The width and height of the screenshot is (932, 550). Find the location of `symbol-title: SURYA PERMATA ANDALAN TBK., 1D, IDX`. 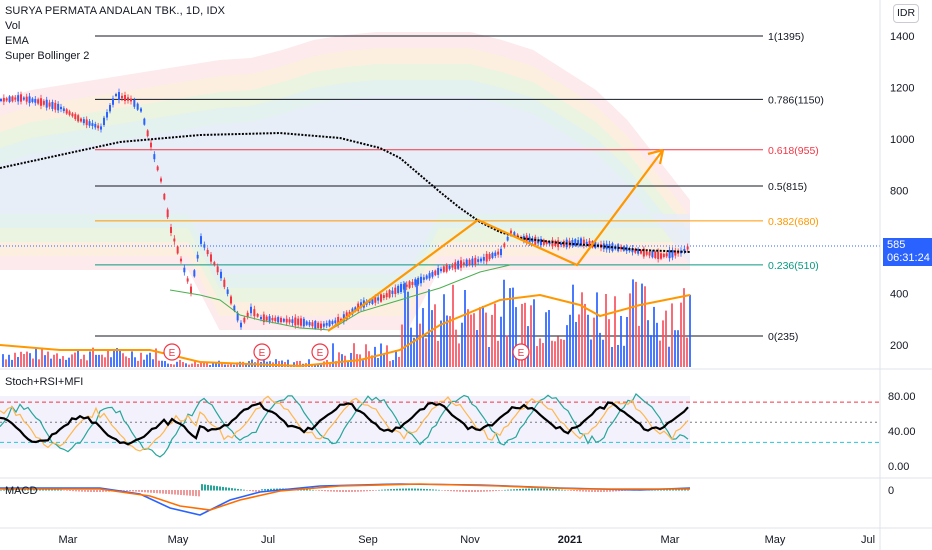

symbol-title: SURYA PERMATA ANDALAN TBK., 1D, IDX is located at coordinates (115, 11).